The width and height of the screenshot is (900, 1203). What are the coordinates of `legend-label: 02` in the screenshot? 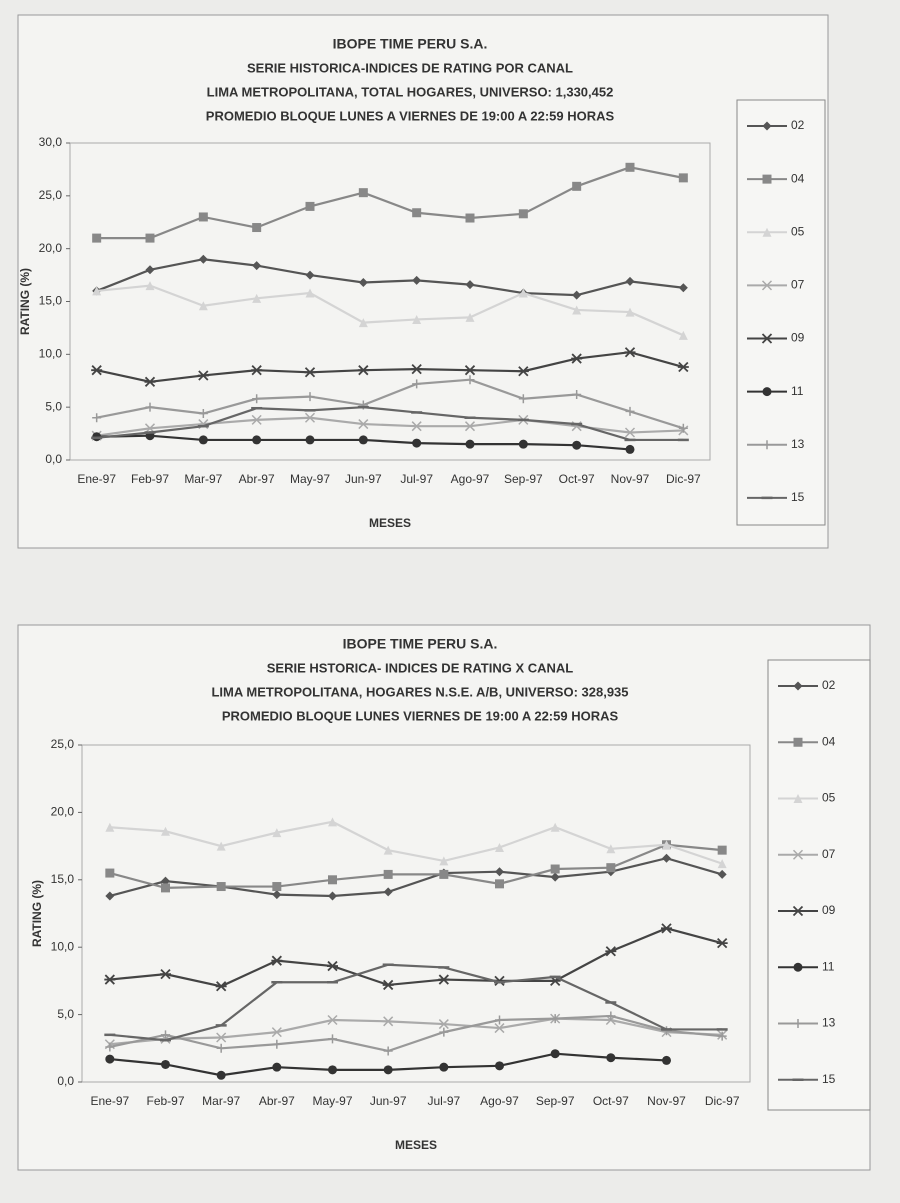 It's located at (829, 685).